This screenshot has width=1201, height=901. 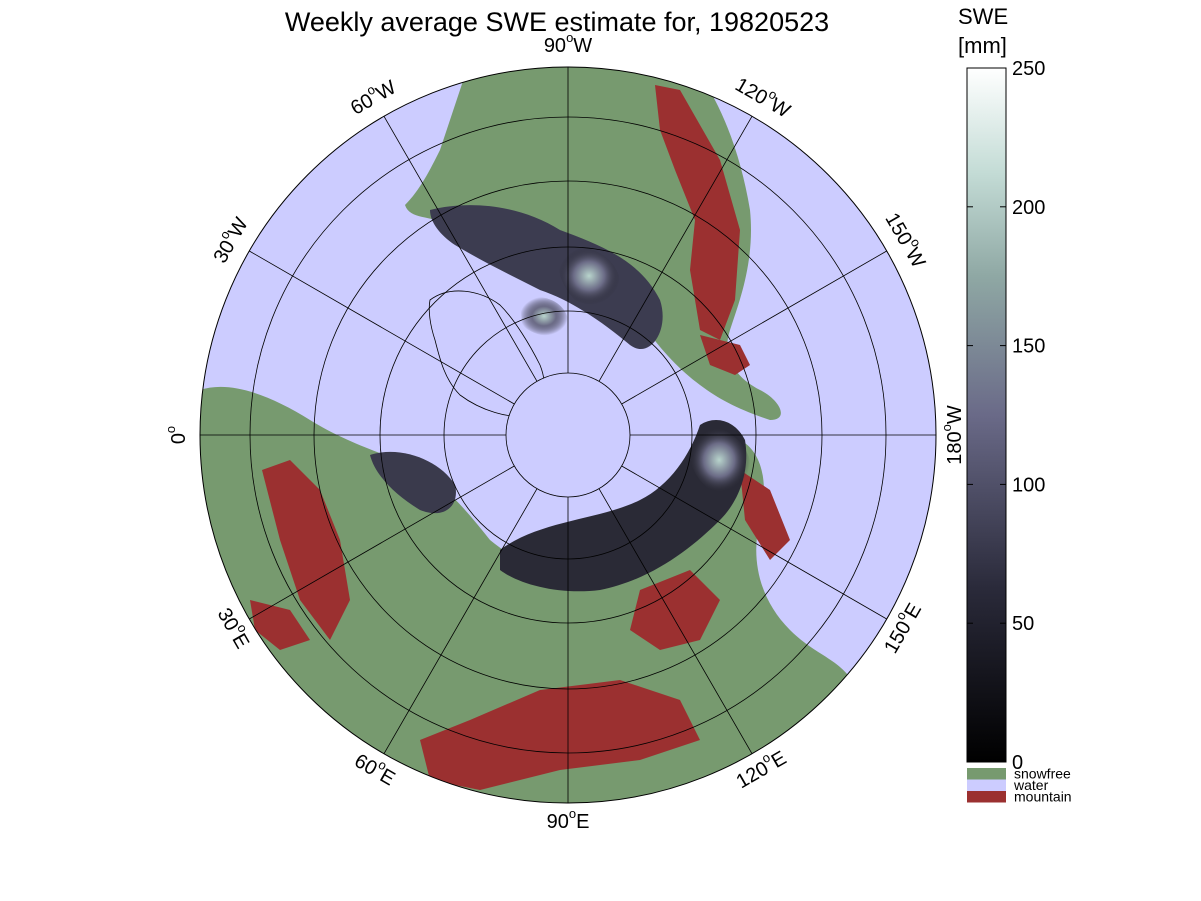 I want to click on colorbar-tick-label: 150, so click(x=1028, y=347).